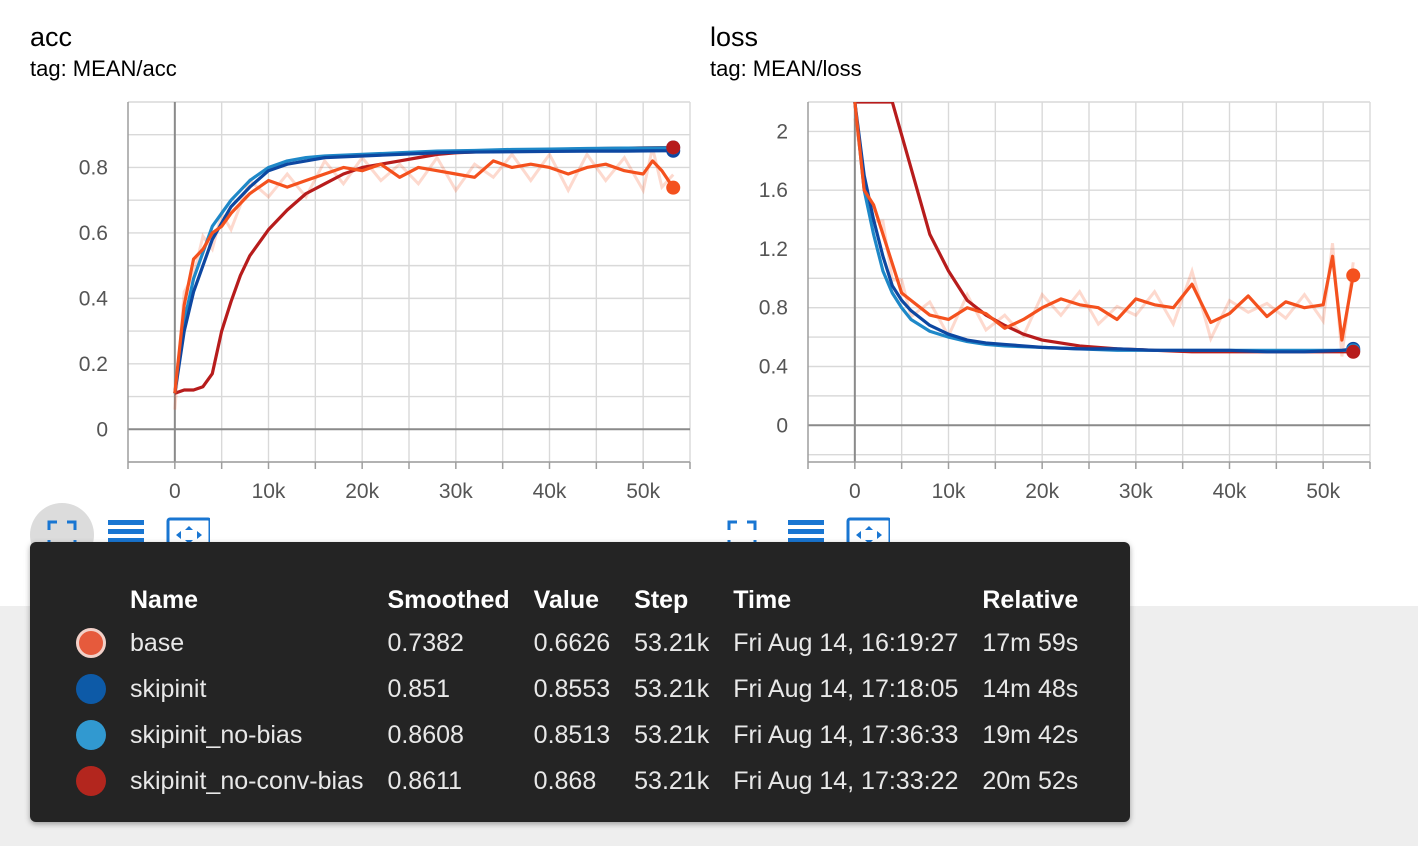 This screenshot has height=846, width=1418. I want to click on run-name: skipinit_no-conv-bias, so click(247, 780).